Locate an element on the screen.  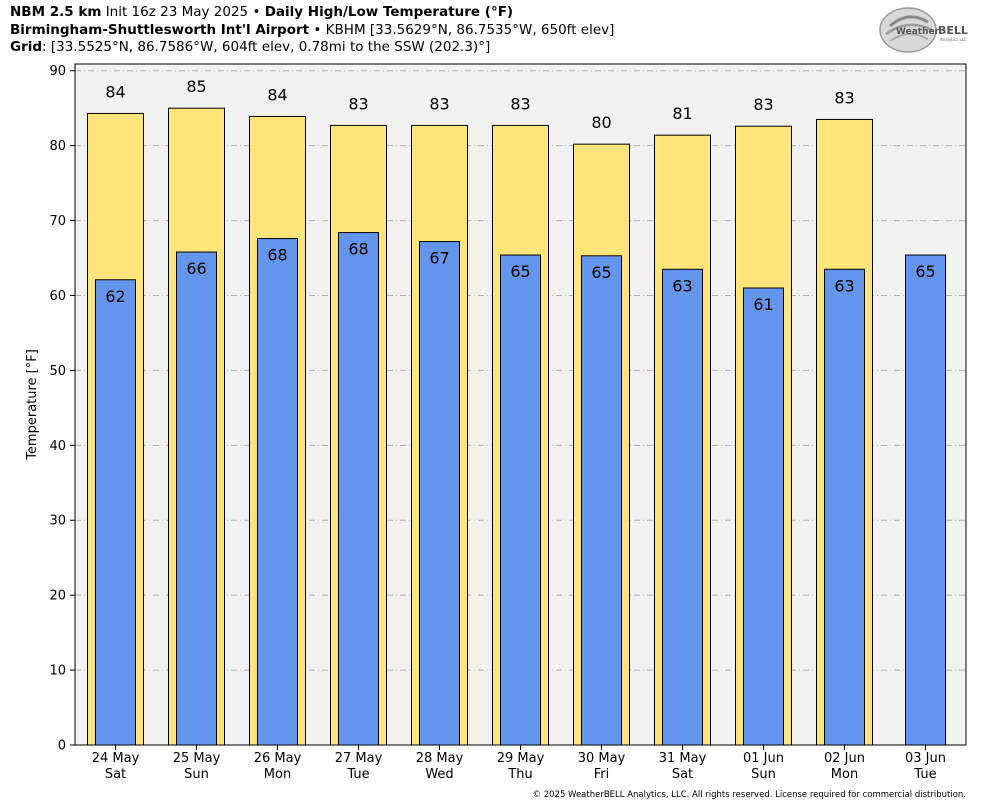
x-tick-date: 28 May is located at coordinates (440, 758).